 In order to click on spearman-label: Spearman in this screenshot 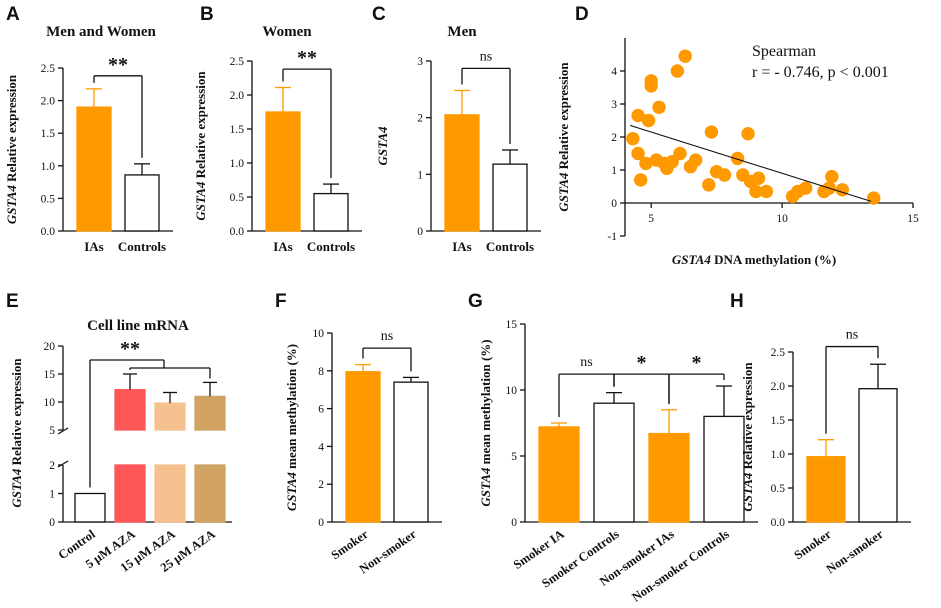, I will do `click(784, 51)`.